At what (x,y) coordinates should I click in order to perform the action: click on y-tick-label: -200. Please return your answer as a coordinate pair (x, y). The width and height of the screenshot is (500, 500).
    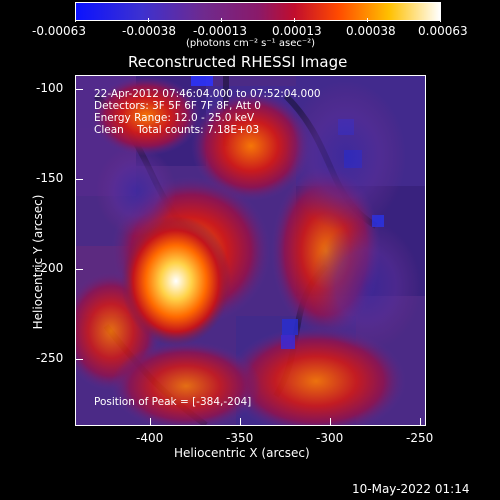
    Looking at the image, I should click on (50, 268).